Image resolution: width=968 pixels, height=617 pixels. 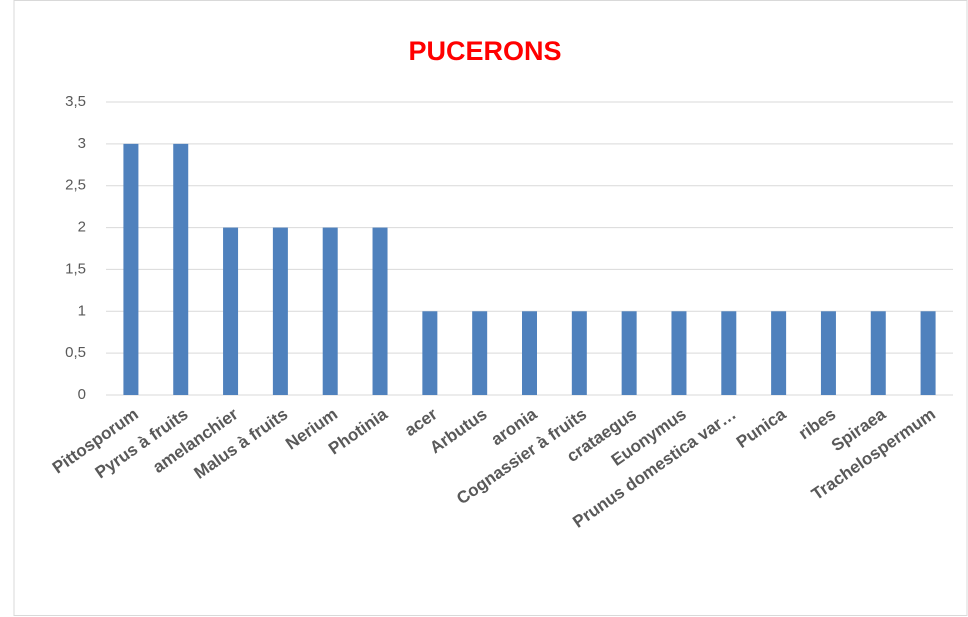 What do you see at coordinates (82, 227) in the screenshot?
I see `y-tick-label: 2` at bounding box center [82, 227].